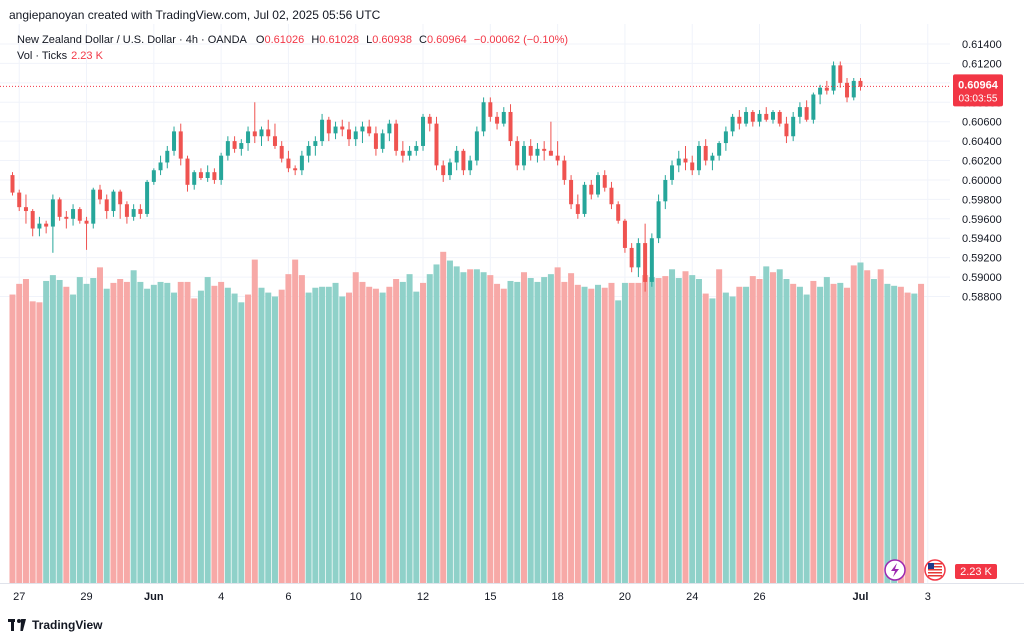  I want to click on footer-brand: TradingView, so click(55, 625).